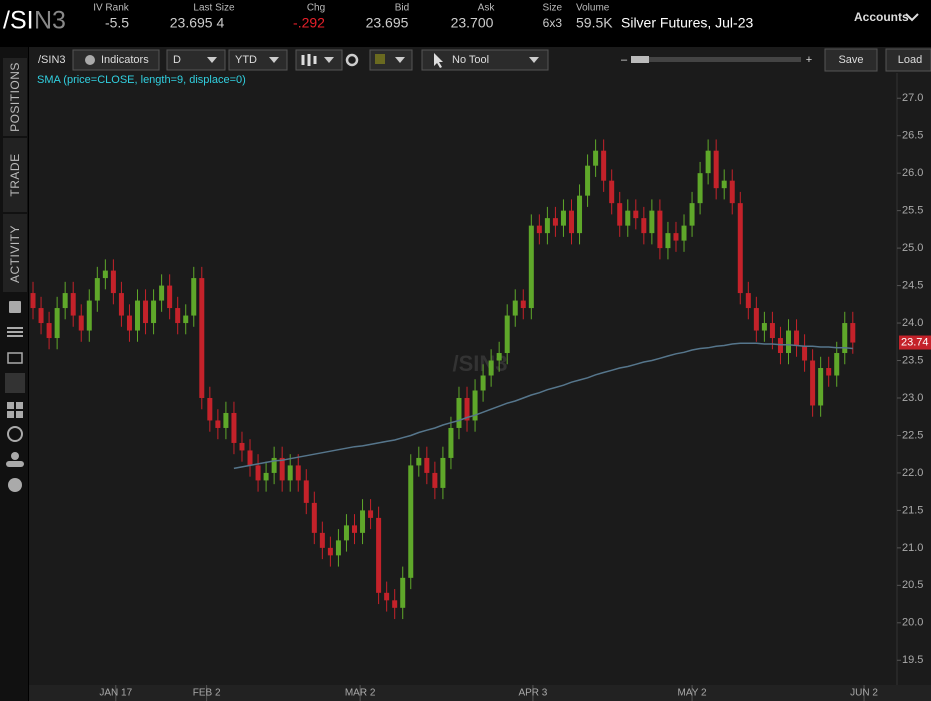  What do you see at coordinates (912, 660) in the screenshot?
I see `y-tick-label: 19.5` at bounding box center [912, 660].